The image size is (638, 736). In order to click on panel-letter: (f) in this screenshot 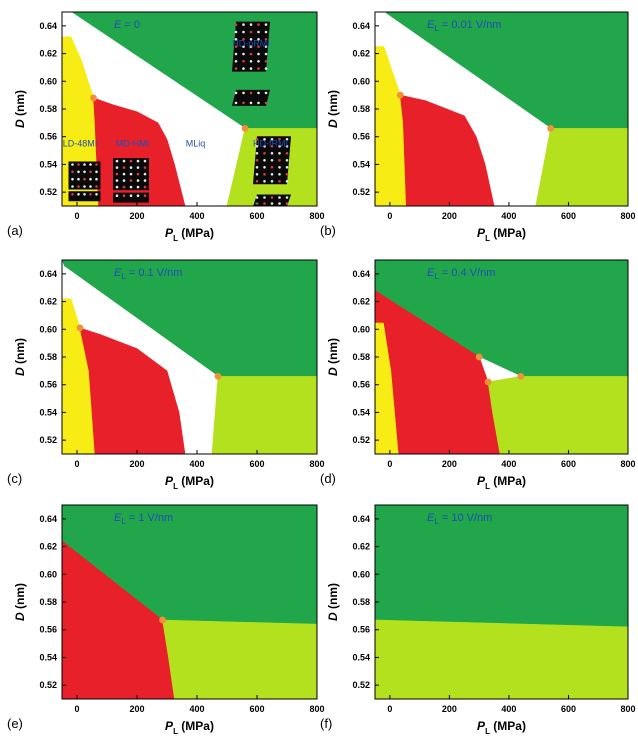, I will do `click(326, 723)`.